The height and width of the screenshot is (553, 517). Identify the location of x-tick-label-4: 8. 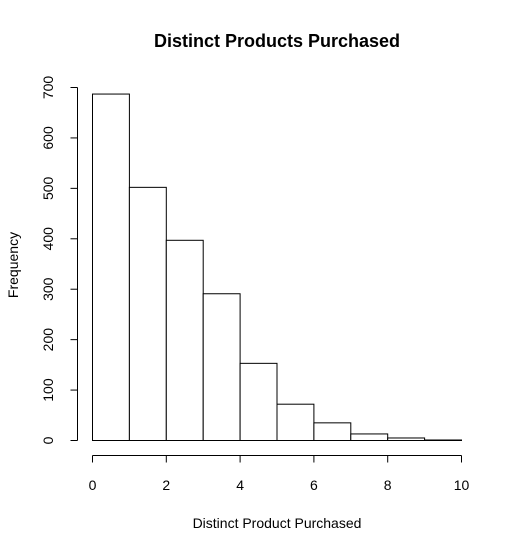
(388, 485).